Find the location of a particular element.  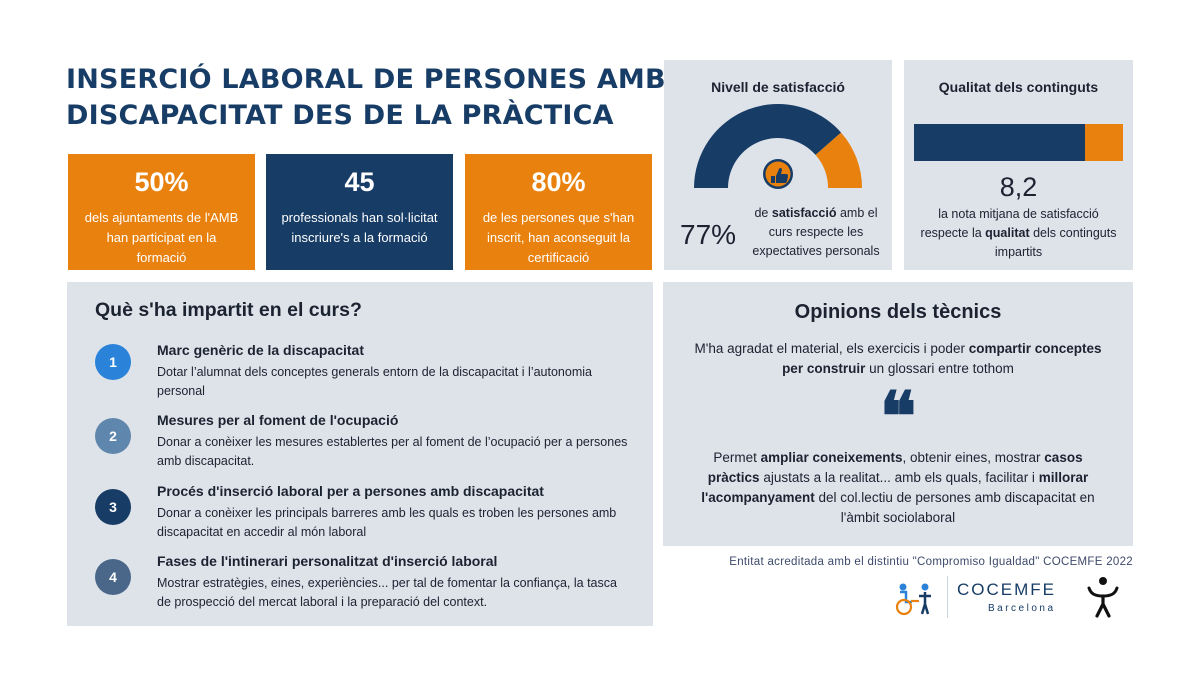

quote-mark-icon: ❝ is located at coordinates (898, 417).